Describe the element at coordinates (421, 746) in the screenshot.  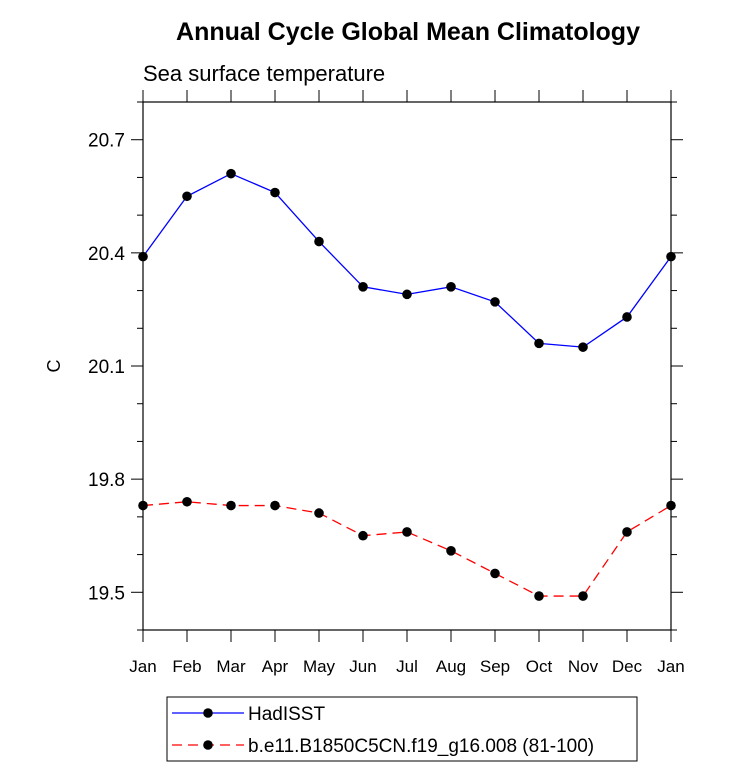
I see `legend-entry: b.e11.B1850C5CN.f19_g16.008 (81-100)` at that location.